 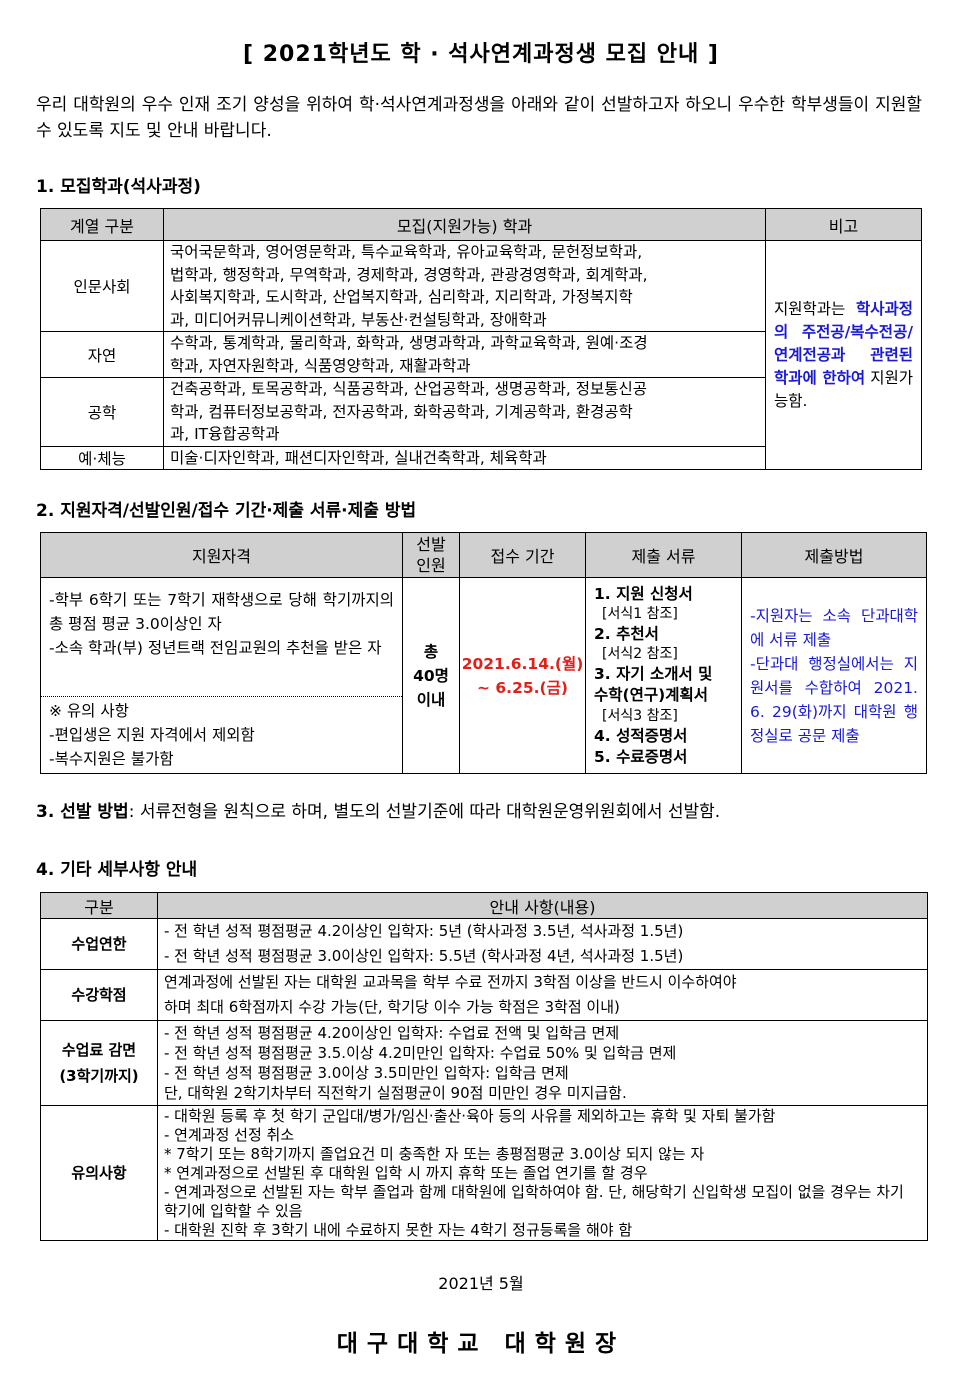 I want to click on document-item: 3. 자기 소개서 및 수학(연구)계획서 [서식3 참조], so click(x=663, y=695).